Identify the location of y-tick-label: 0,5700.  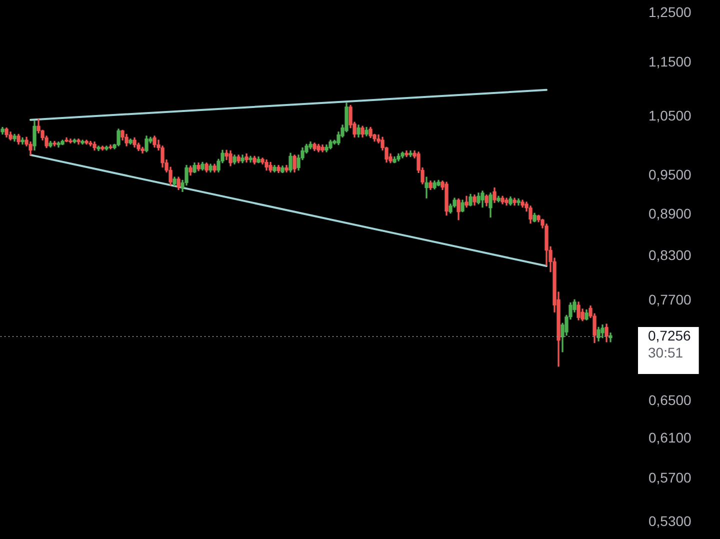
(670, 478).